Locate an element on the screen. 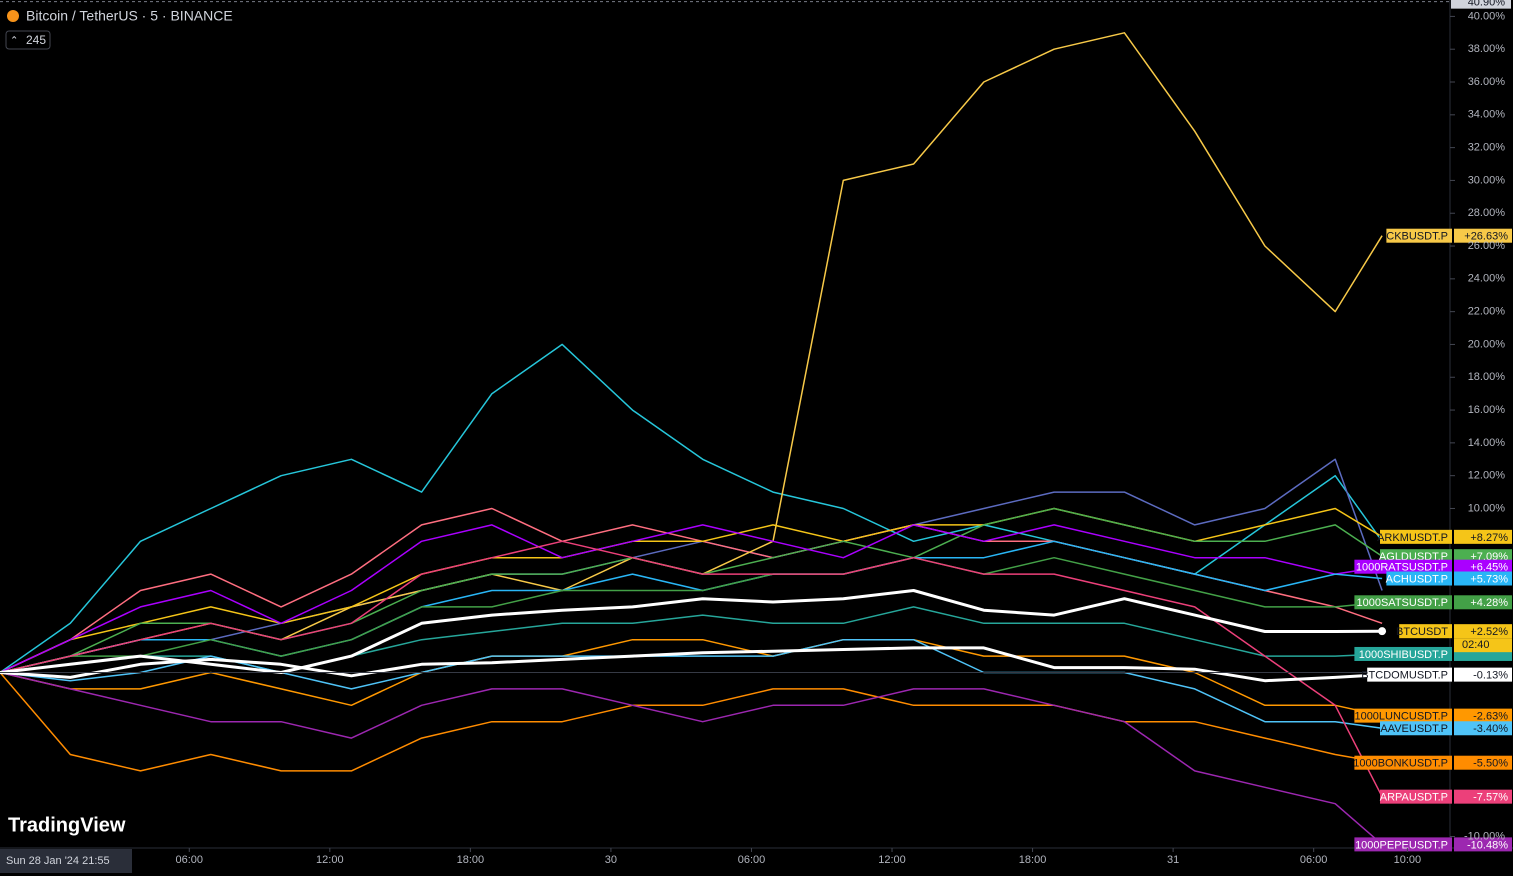 This screenshot has width=1513, height=876. legend-name: CKBUSDT.P is located at coordinates (1417, 237).